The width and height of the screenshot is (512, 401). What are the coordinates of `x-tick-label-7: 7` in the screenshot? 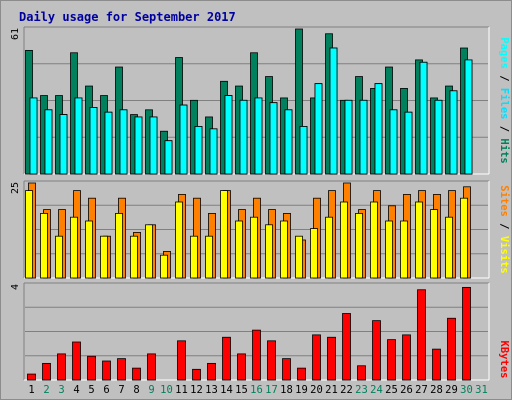 It's located at (121, 390).